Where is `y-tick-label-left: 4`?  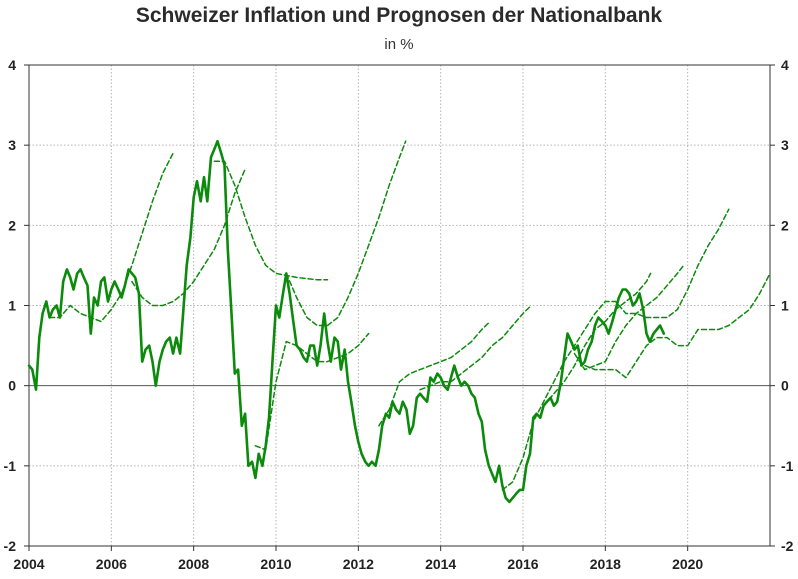 y-tick-label-left: 4 is located at coordinates (12, 65).